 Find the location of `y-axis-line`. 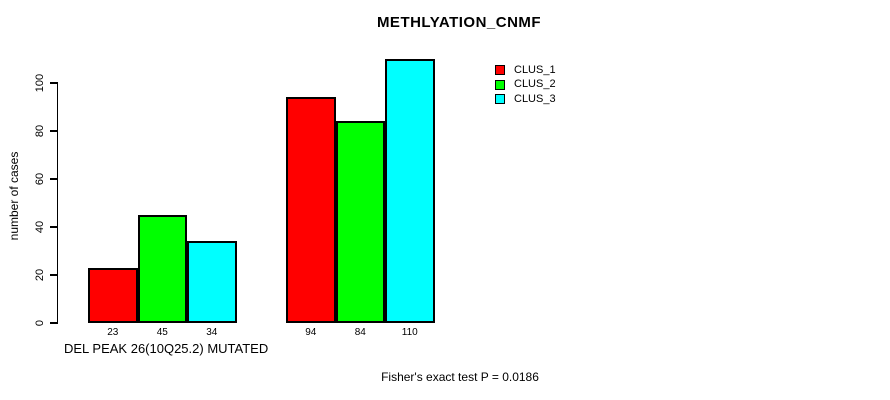

y-axis-line is located at coordinates (57, 203).